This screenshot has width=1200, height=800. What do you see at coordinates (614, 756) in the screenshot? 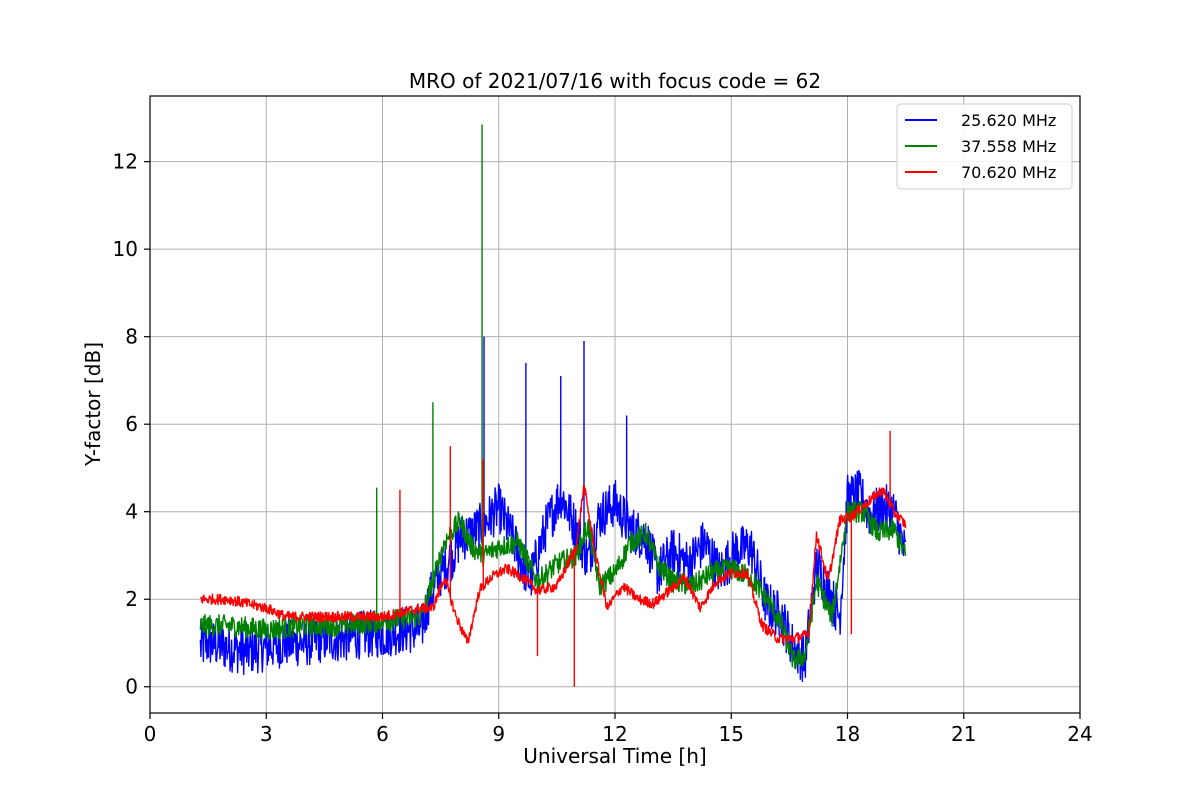
I see `x-axis-title: Universal Time [h]` at bounding box center [614, 756].